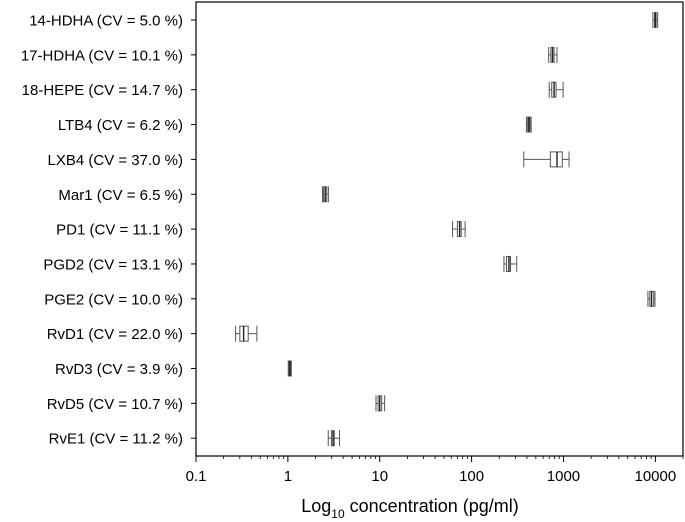 The height and width of the screenshot is (522, 685). What do you see at coordinates (115, 160) in the screenshot?
I see `category-label: LXB4 (CV = 37.0 %)` at bounding box center [115, 160].